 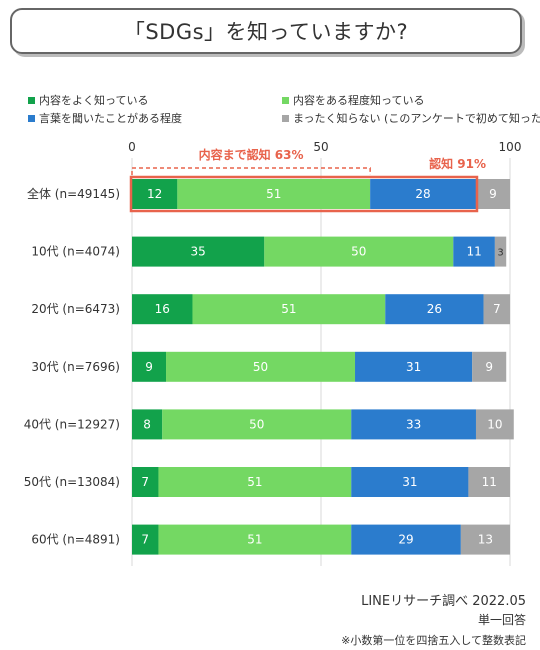 I want to click on category-label: 10代 (n=4074), so click(x=75, y=252).